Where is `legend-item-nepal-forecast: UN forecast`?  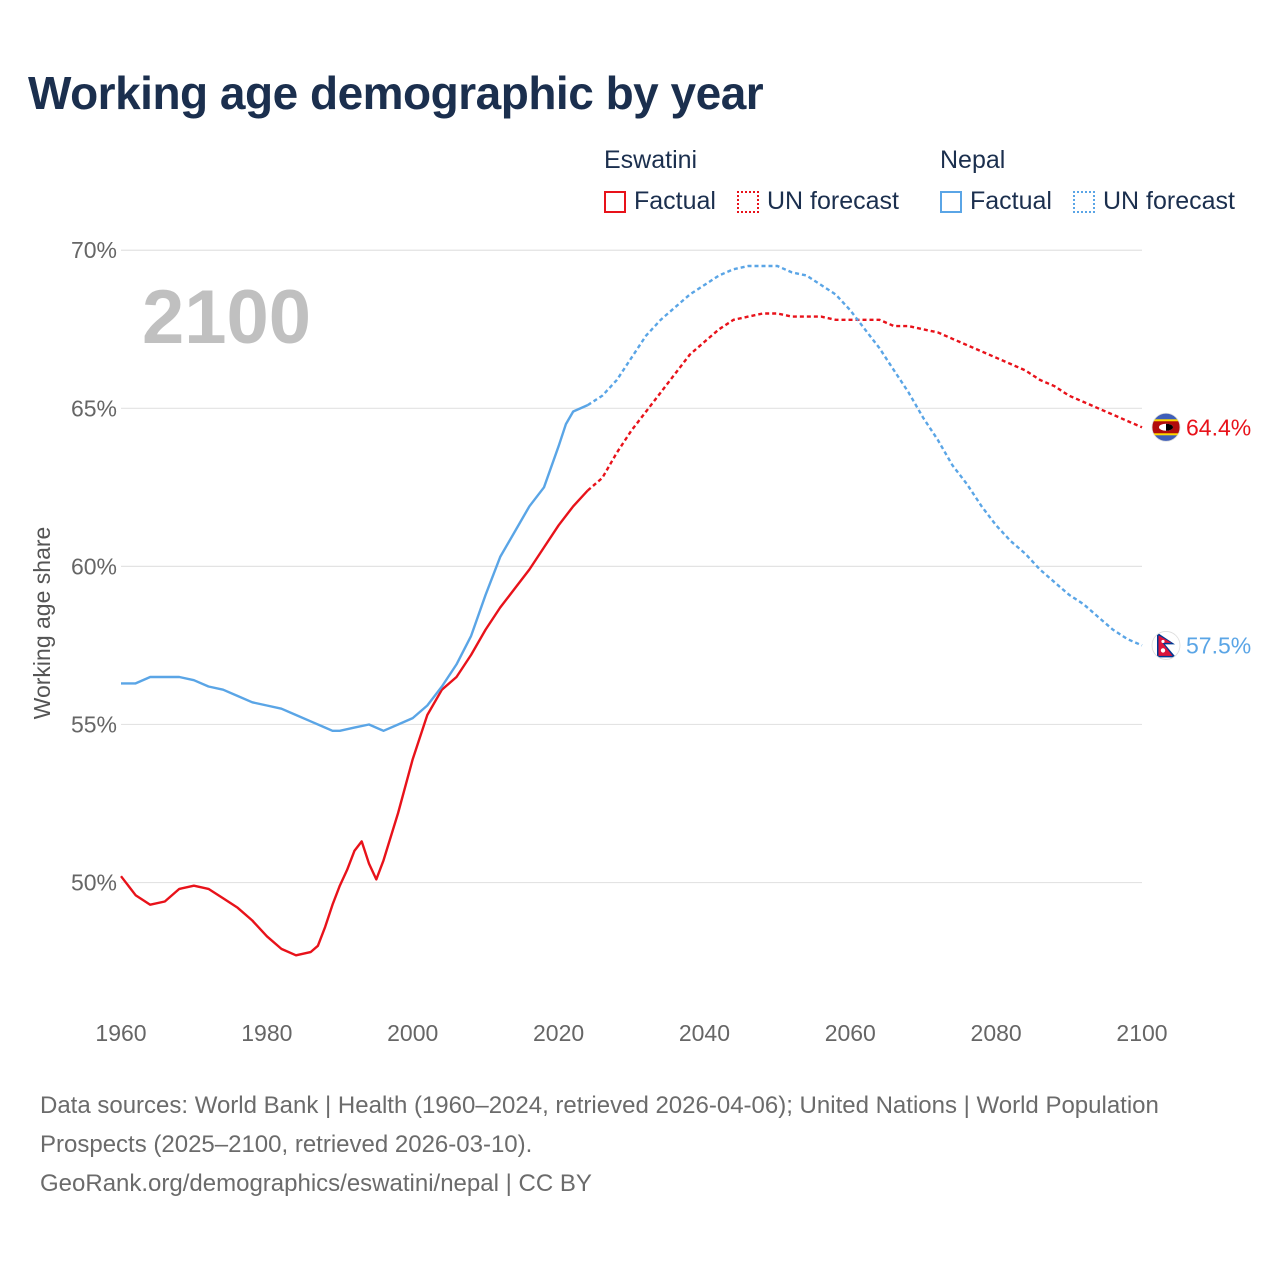 legend-item-nepal-forecast: UN forecast is located at coordinates (1154, 201).